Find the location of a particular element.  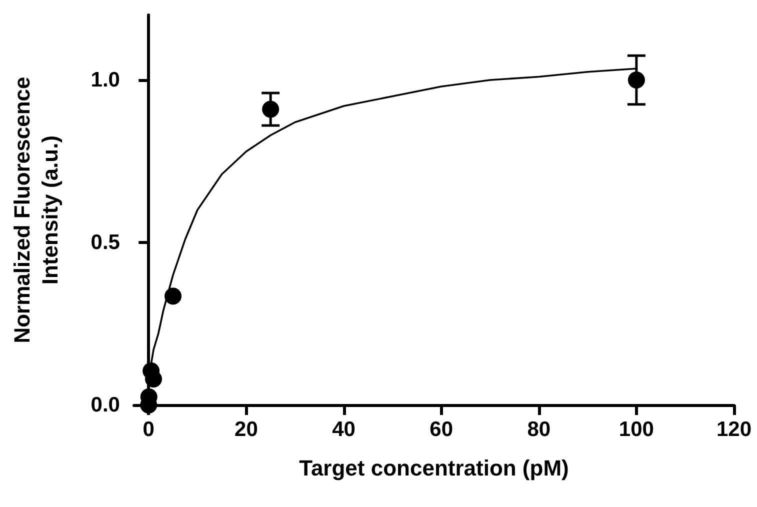

x-tick-label: 40 is located at coordinates (344, 429).